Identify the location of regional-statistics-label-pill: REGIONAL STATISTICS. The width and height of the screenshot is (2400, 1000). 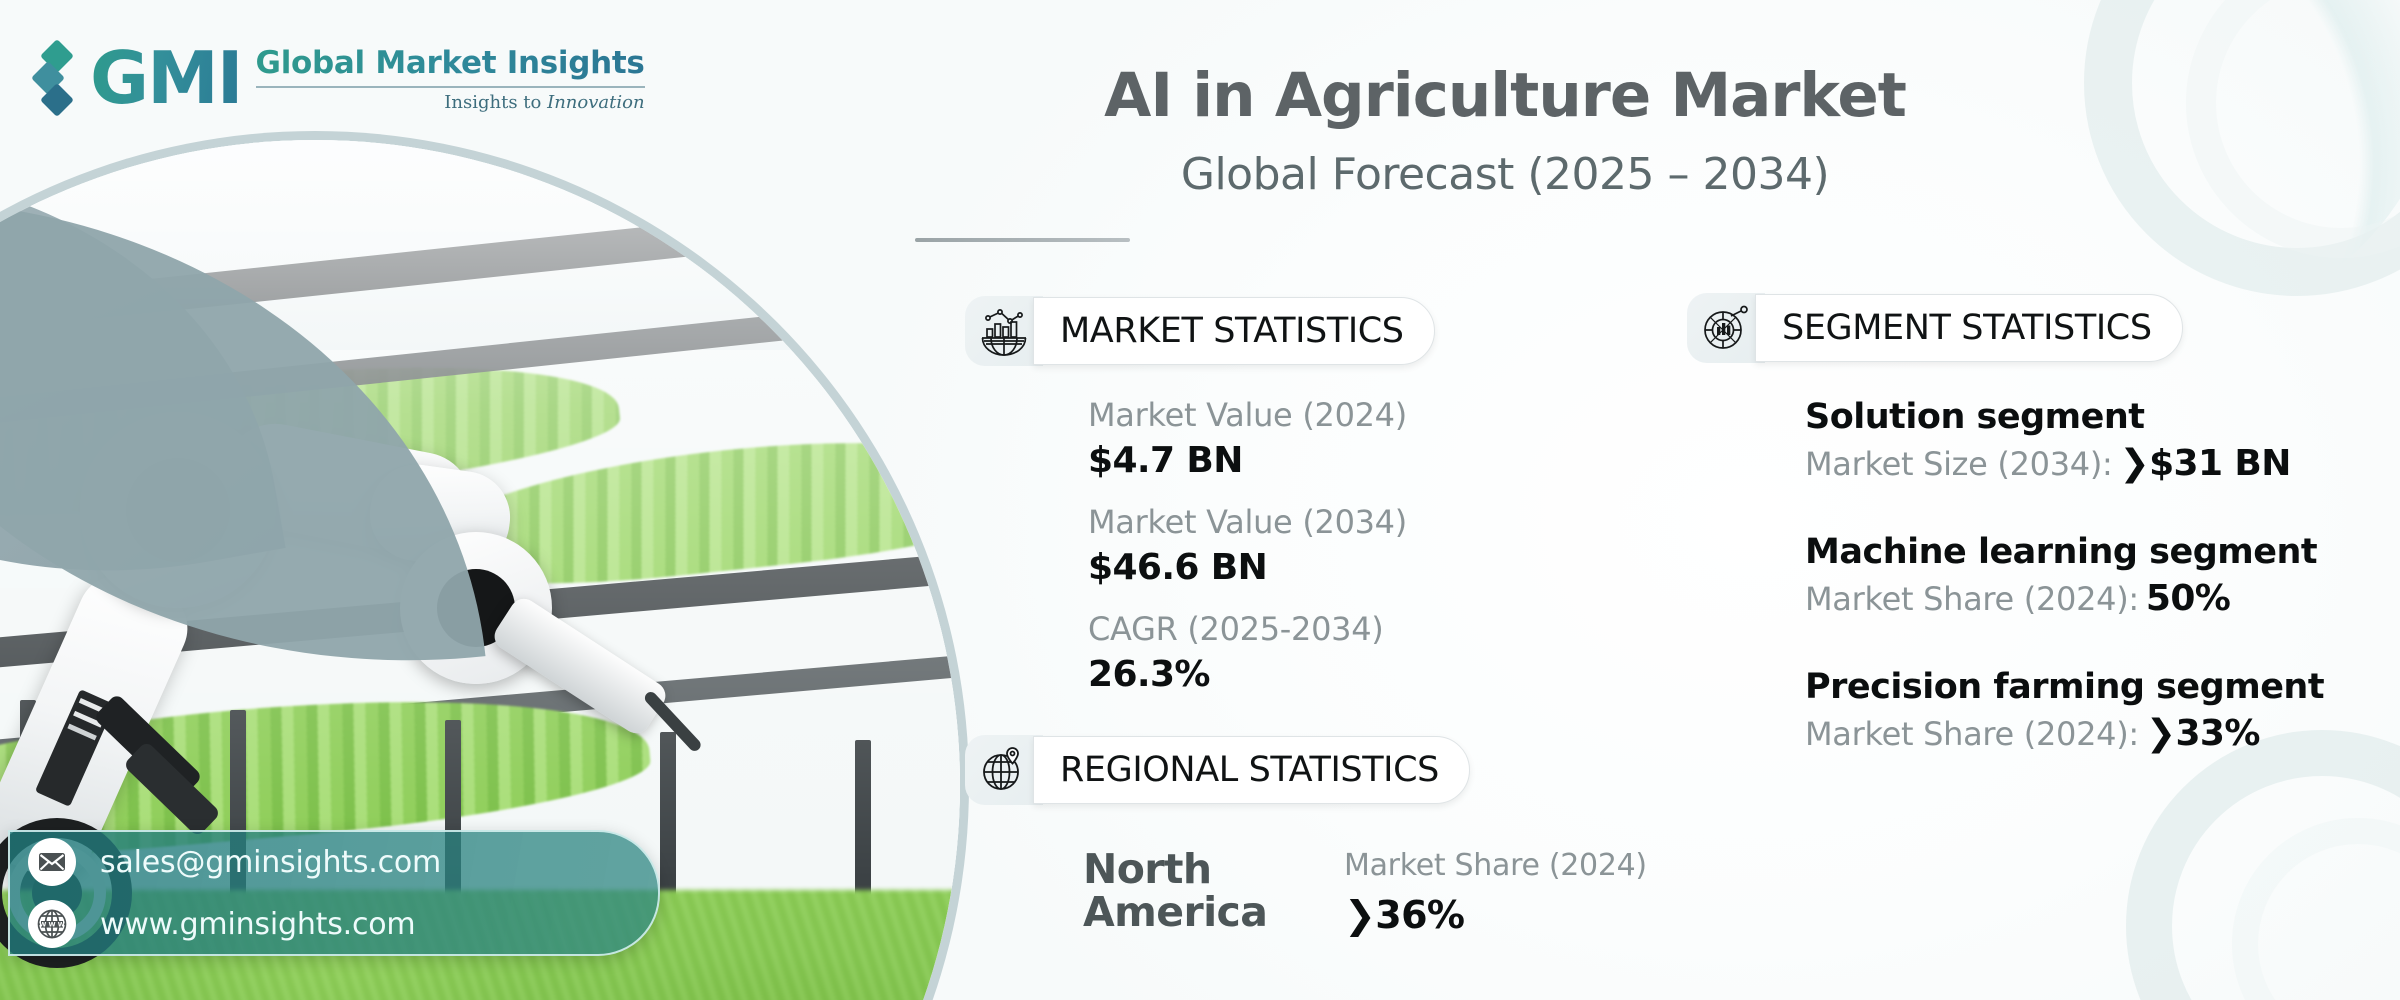
(1251, 770).